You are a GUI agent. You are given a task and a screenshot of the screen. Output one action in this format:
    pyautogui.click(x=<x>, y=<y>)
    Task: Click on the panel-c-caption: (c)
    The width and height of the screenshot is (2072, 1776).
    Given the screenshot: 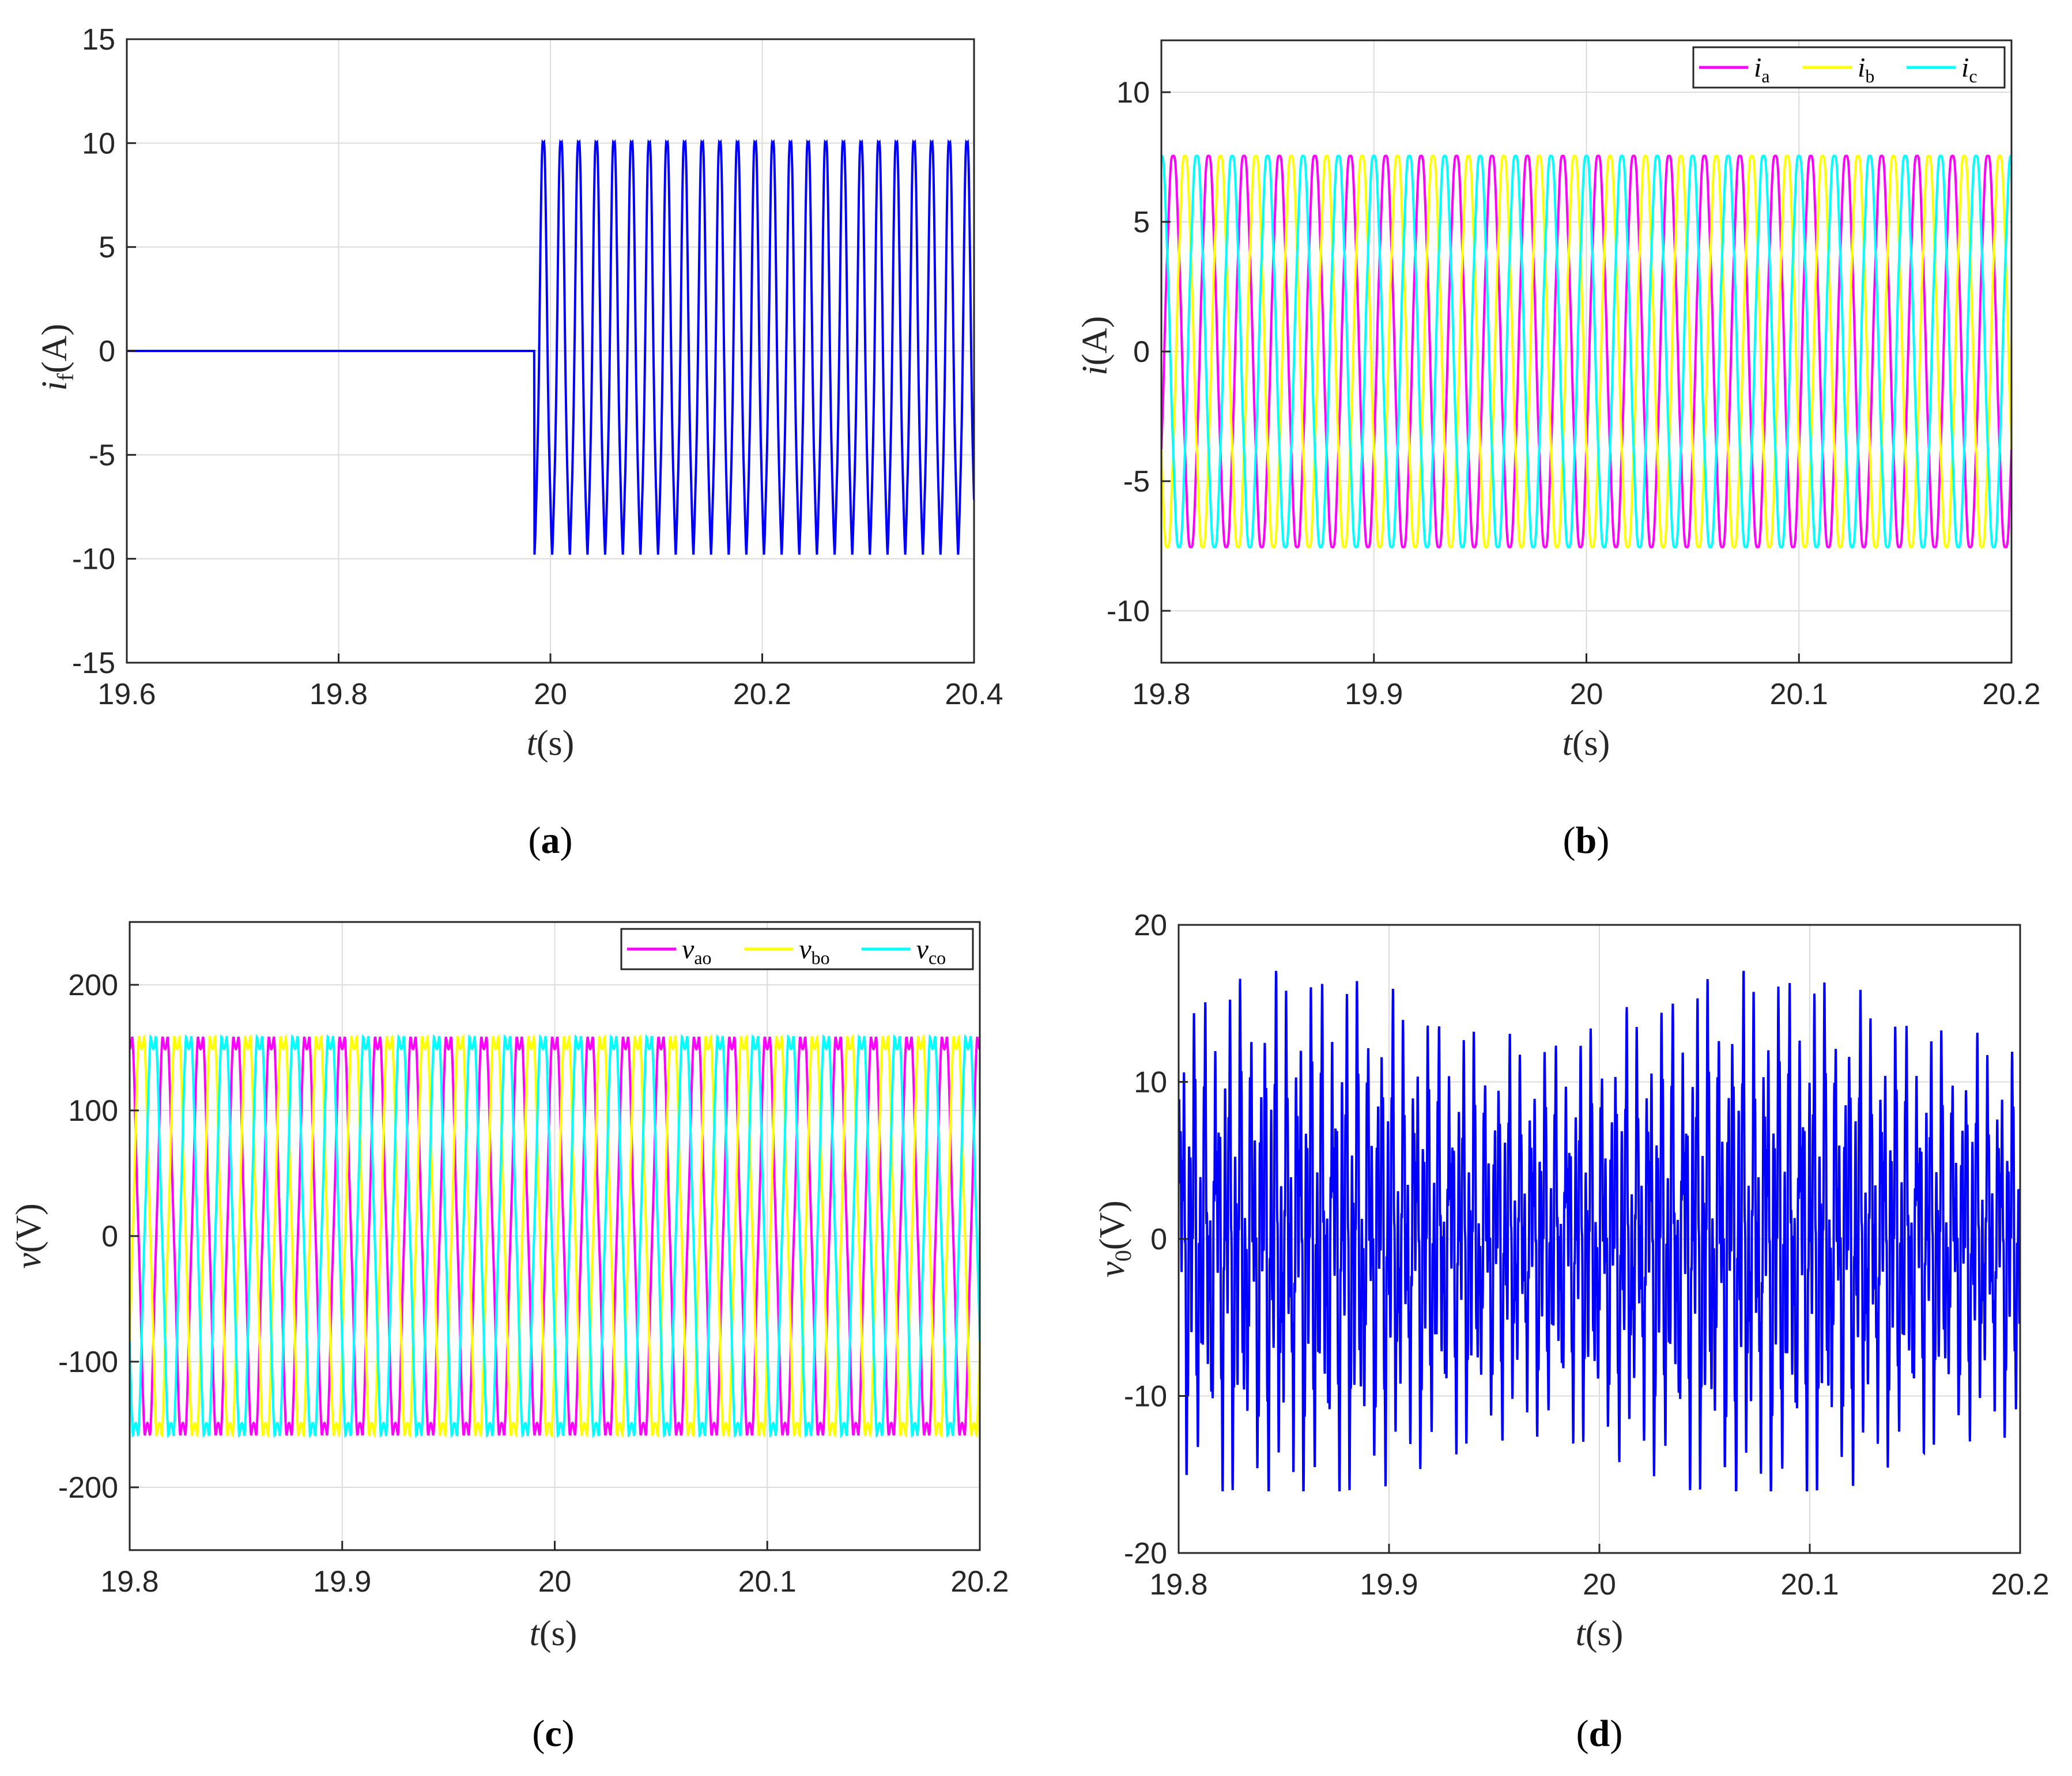 What is the action you would take?
    pyautogui.click(x=553, y=1734)
    